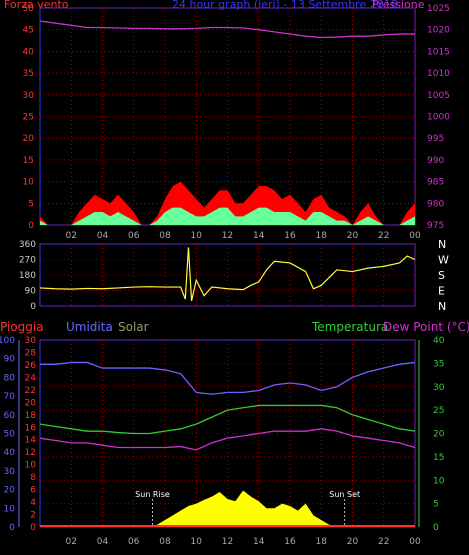 The height and width of the screenshot is (555, 469). Describe the element at coordinates (71, 236) in the screenshot. I see `panel1-x-tick: 02` at that location.